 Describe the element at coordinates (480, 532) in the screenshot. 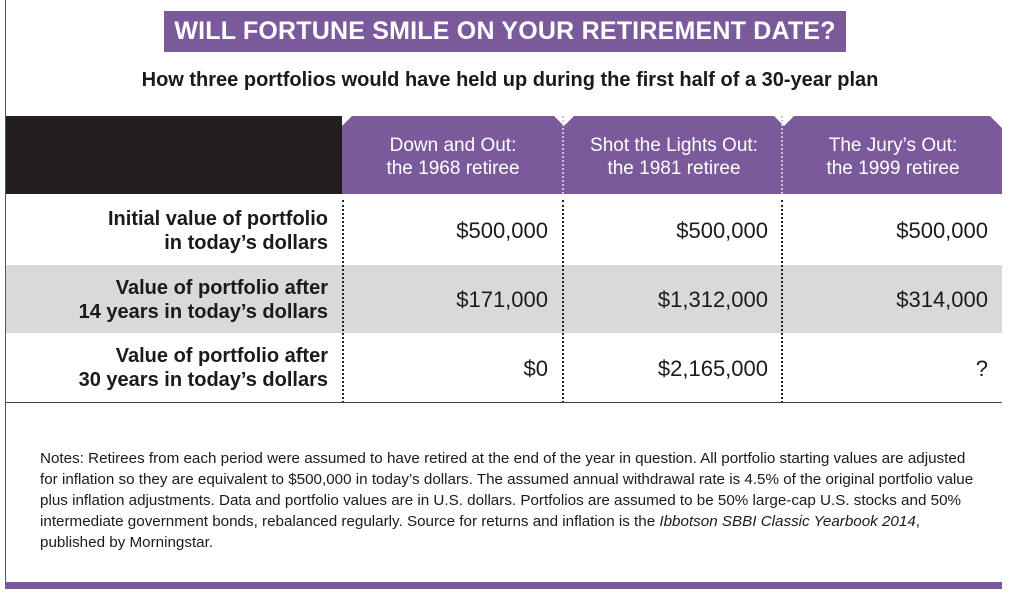

I see `notes-text-end: , published by Morningstar.` at that location.